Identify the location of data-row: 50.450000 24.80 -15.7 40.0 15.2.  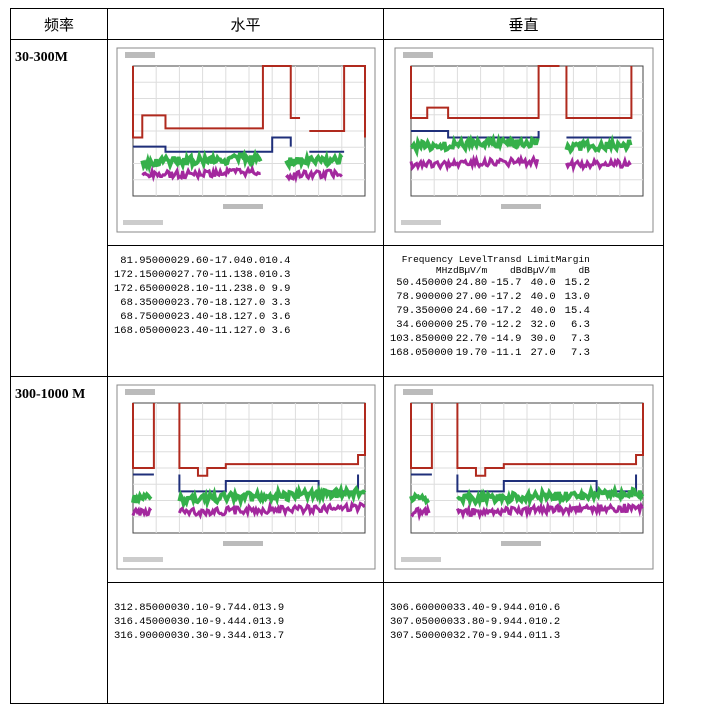
(490, 283).